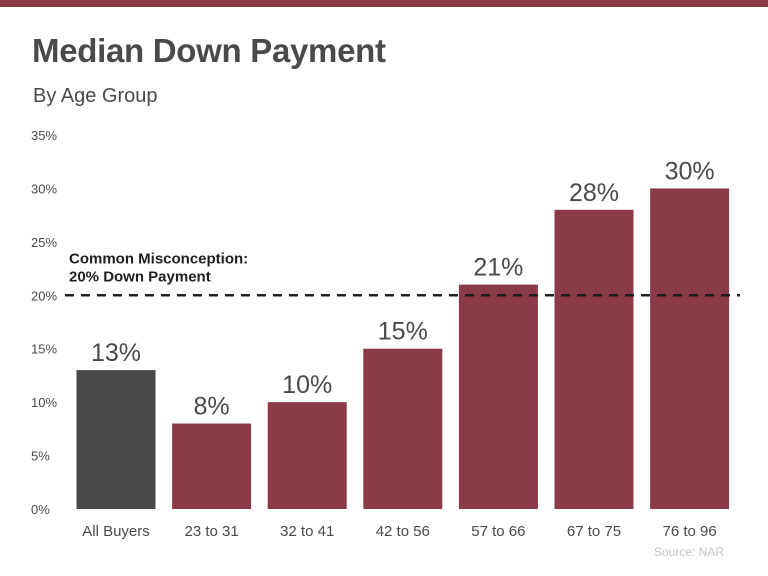  I want to click on y-tick-label: 30%, so click(44, 188).